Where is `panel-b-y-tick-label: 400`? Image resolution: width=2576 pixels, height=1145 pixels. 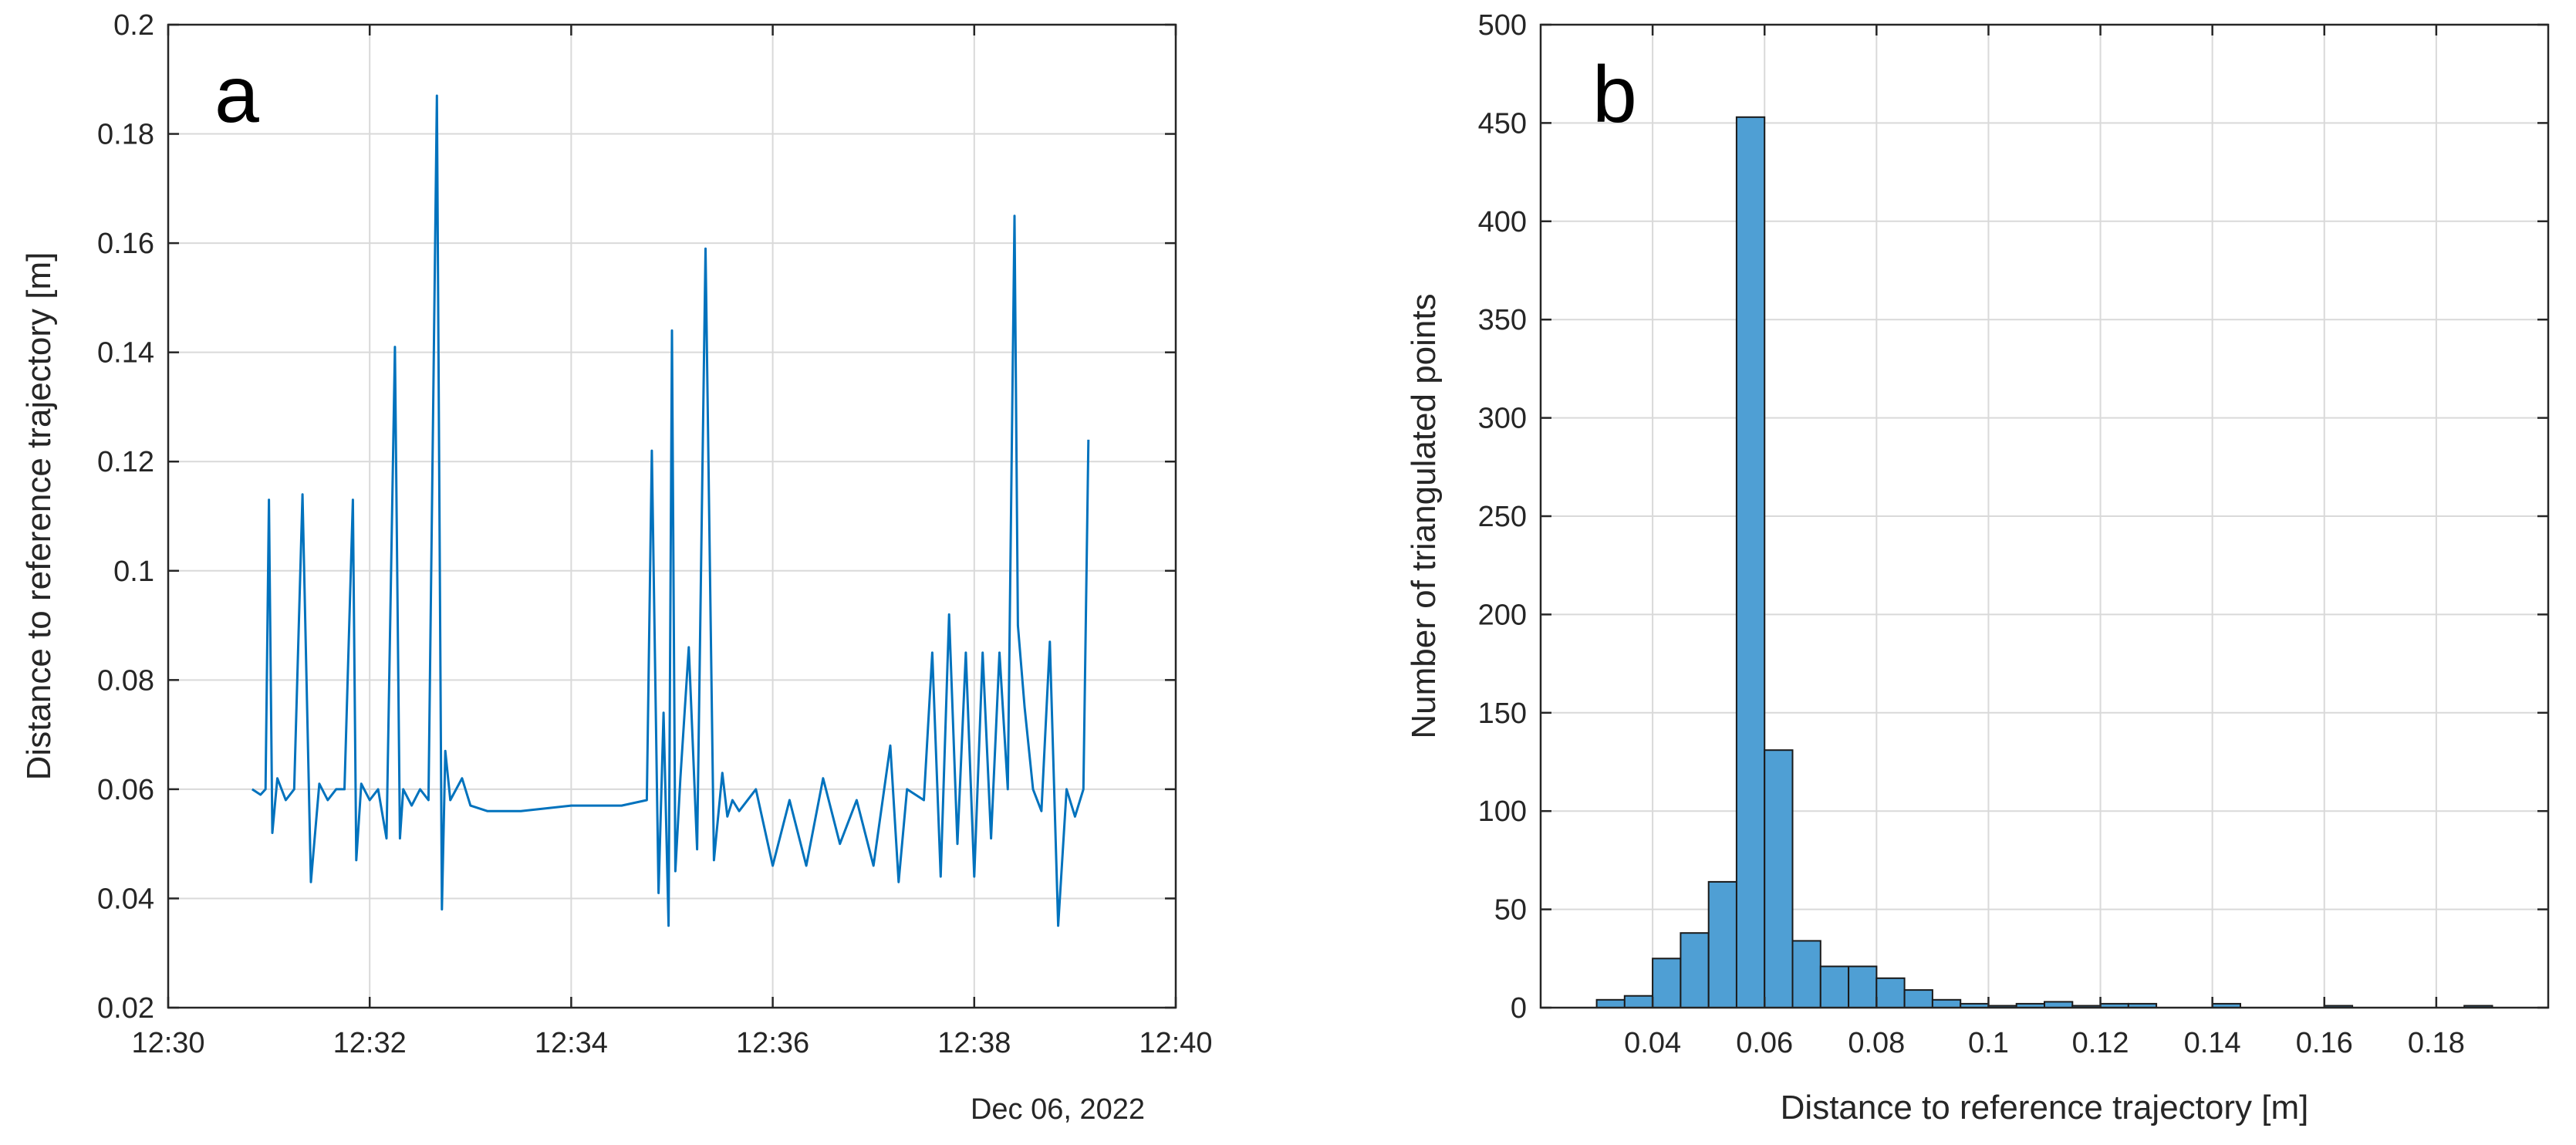
panel-b-y-tick-label: 400 is located at coordinates (1503, 222).